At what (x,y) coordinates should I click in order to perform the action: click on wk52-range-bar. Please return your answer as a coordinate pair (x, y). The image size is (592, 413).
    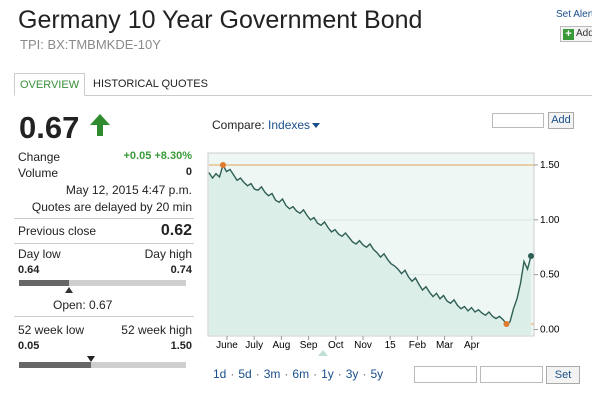
    Looking at the image, I should click on (102, 365).